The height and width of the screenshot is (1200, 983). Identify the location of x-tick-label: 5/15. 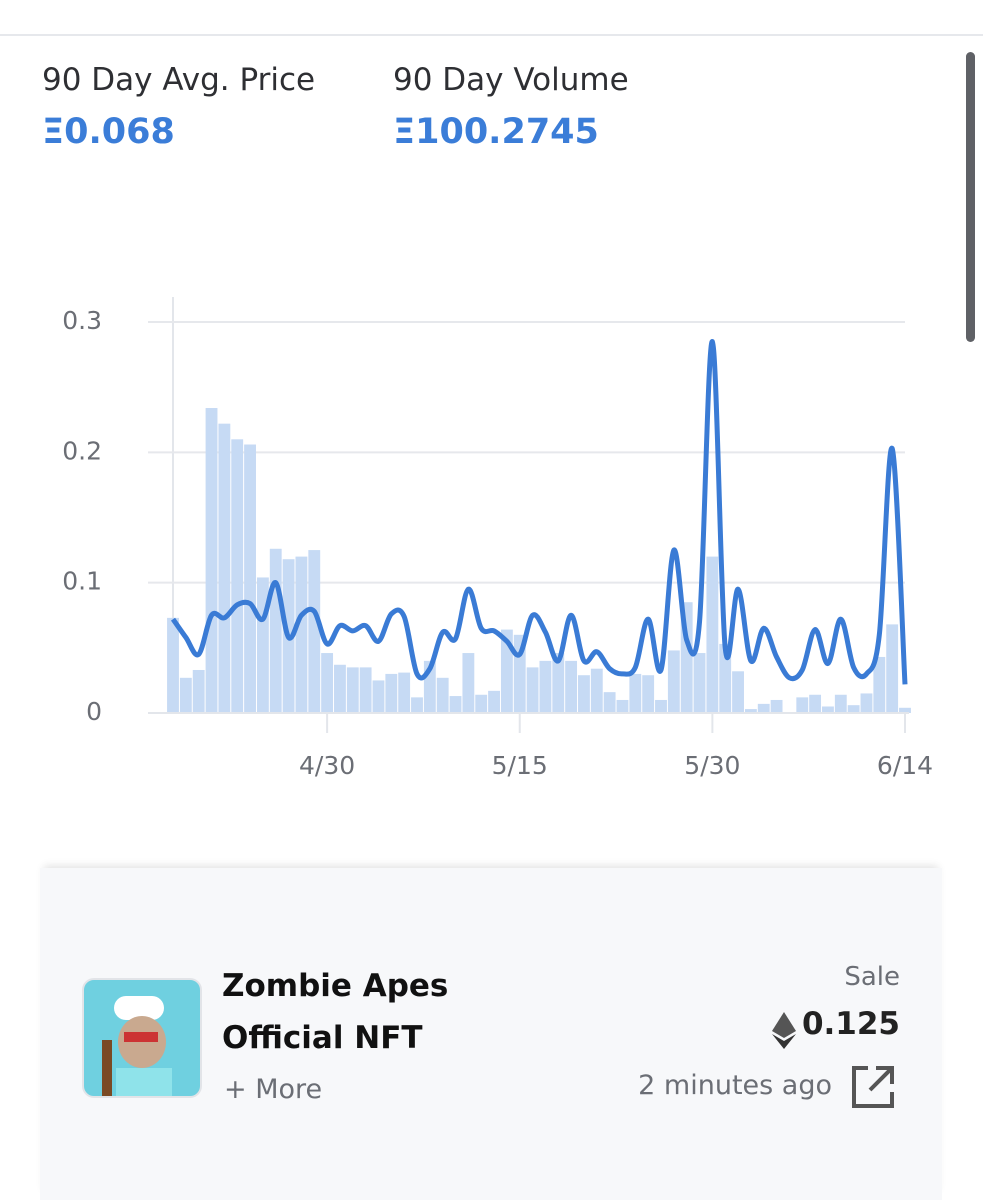
(520, 765).